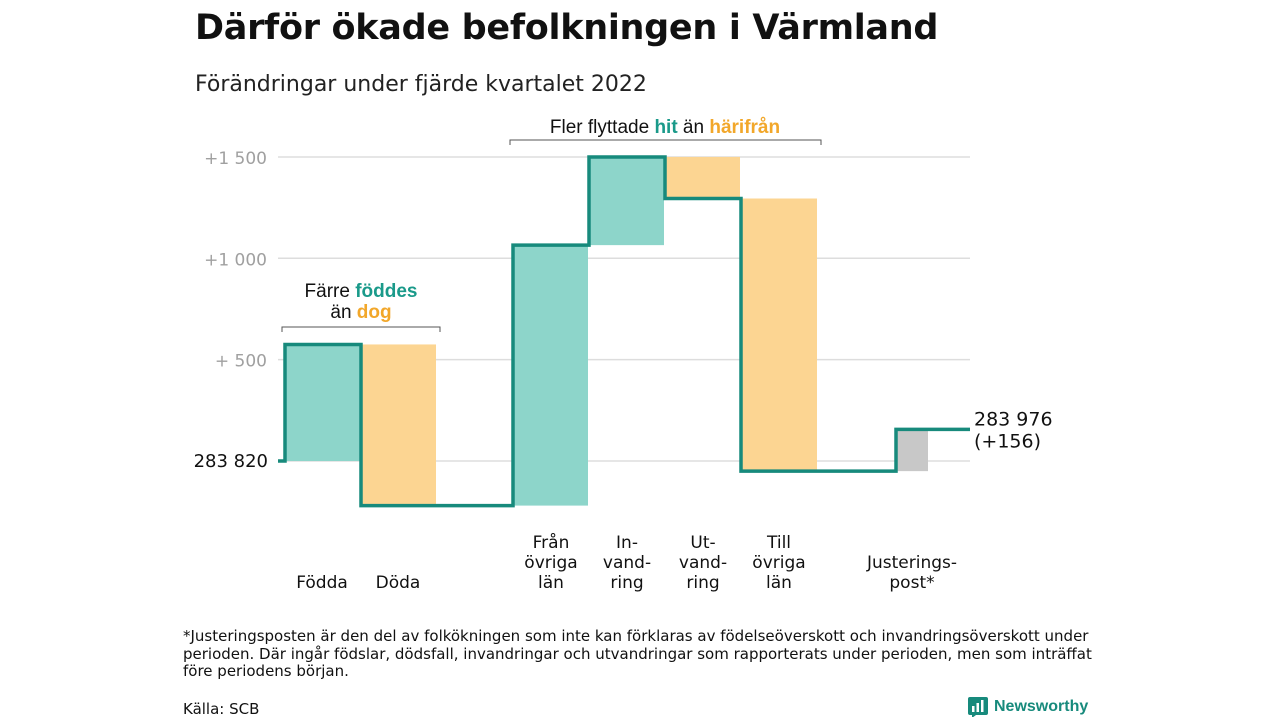 This screenshot has height=720, width=1280. I want to click on newsworthy-logo-icon, so click(978, 707).